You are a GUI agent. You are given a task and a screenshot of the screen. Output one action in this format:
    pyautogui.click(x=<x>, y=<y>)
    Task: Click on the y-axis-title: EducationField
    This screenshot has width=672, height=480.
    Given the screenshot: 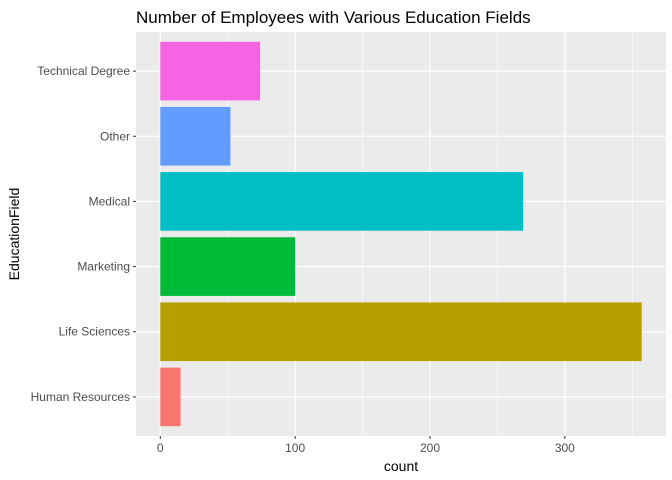 What is the action you would take?
    pyautogui.click(x=14, y=234)
    